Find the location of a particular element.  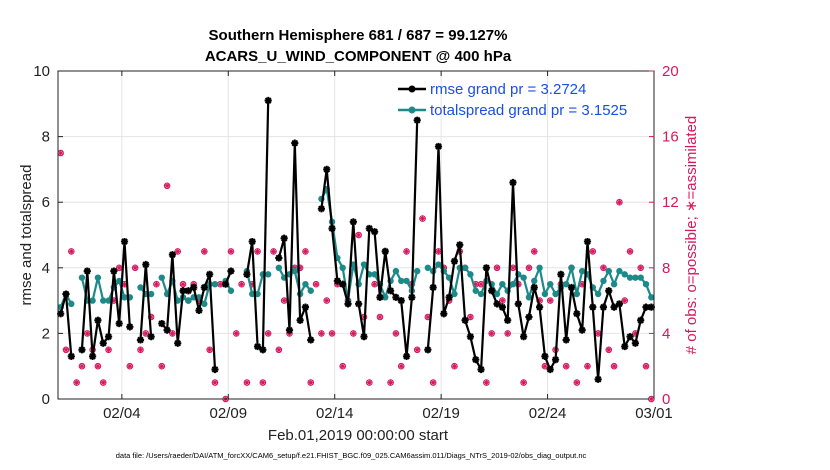

y-right-tick-label: 16 is located at coordinates (670, 137).